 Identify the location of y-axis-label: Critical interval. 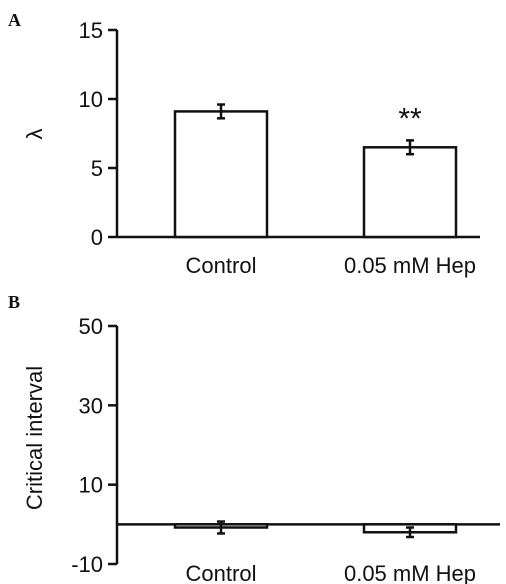
(34, 438).